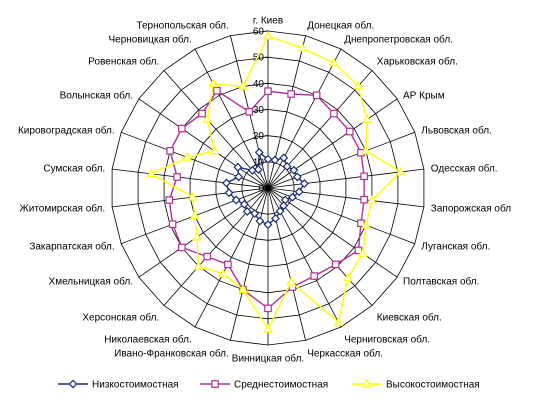 This screenshot has height=400, width=540. What do you see at coordinates (261, 189) in the screenshot?
I see `tick-label-0: 0` at bounding box center [261, 189].